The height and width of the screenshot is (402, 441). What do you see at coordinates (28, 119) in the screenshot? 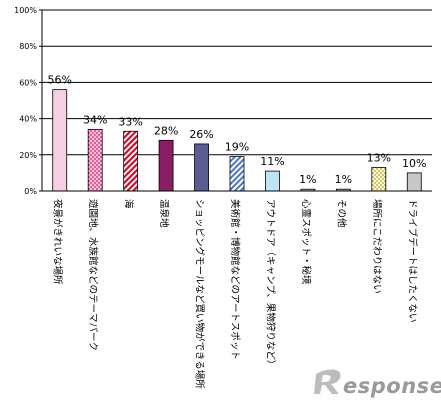
I see `y-tick-label: 40%` at bounding box center [28, 119].